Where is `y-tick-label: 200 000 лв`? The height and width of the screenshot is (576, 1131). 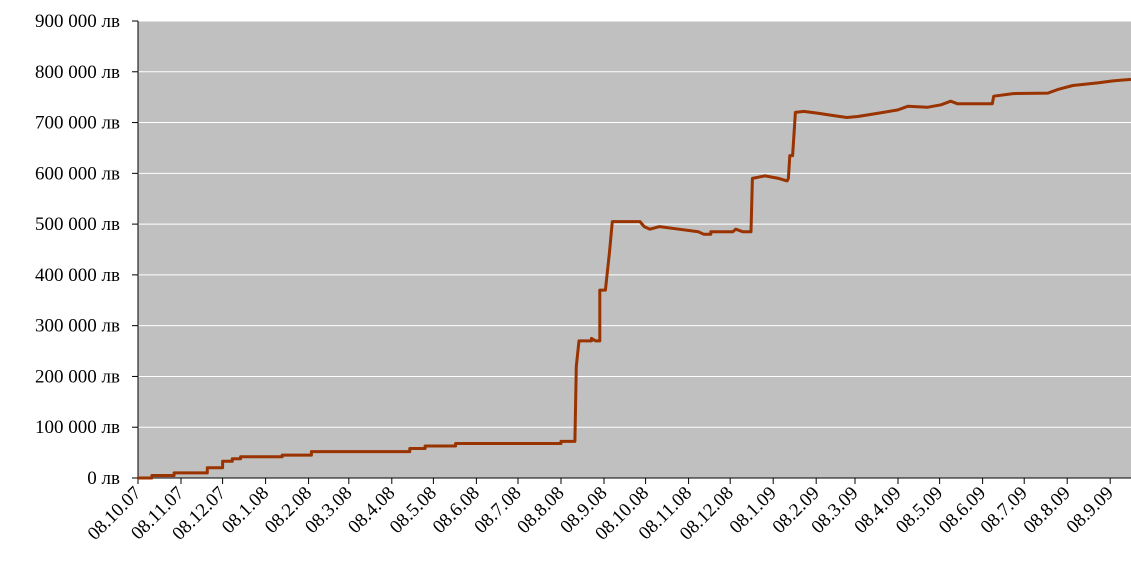 y-tick-label: 200 000 лв is located at coordinates (77, 376).